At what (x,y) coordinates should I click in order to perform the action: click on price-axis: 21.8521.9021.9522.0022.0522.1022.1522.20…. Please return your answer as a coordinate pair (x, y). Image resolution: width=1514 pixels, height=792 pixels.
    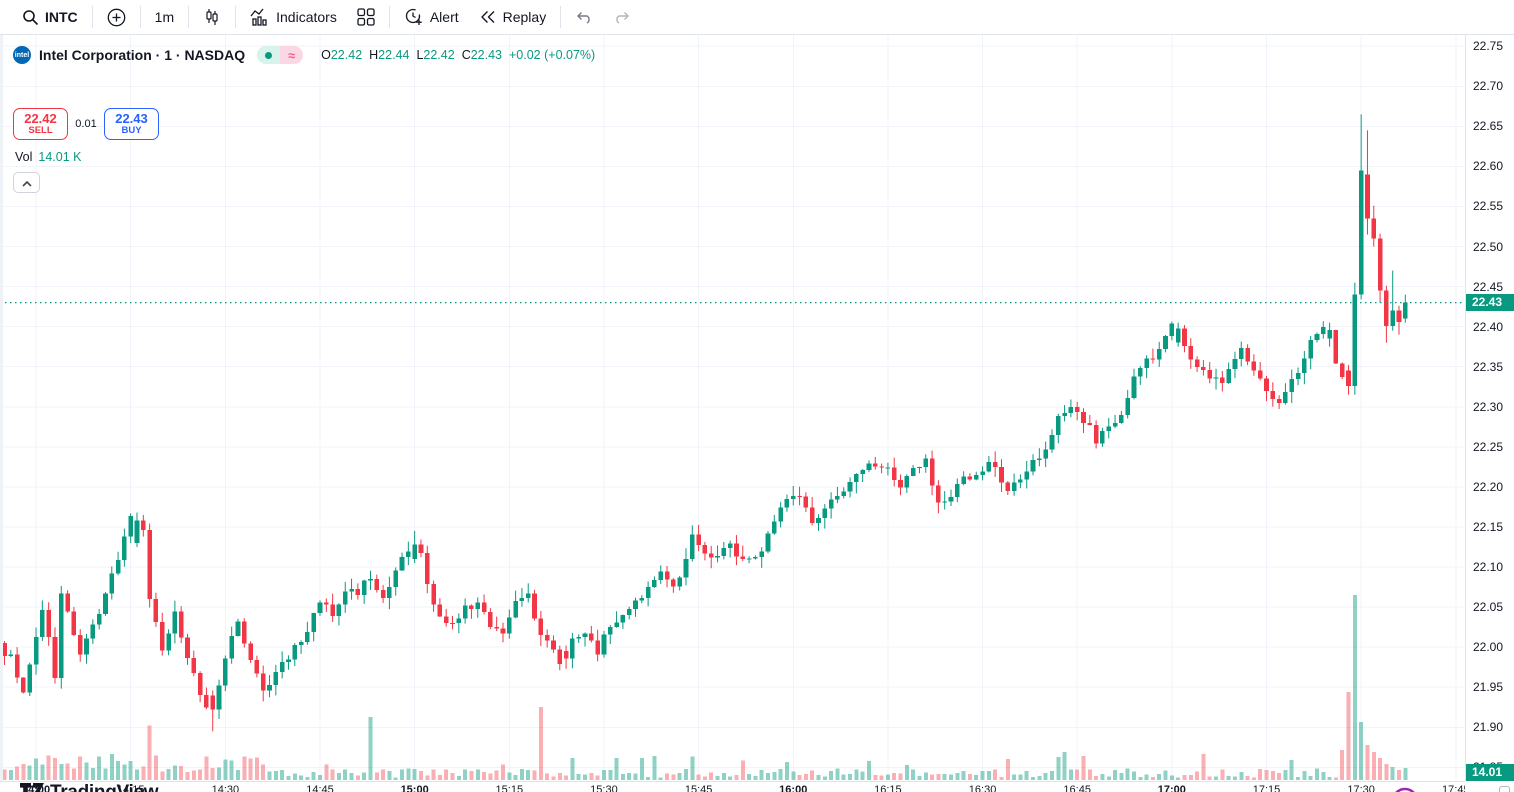
    Looking at the image, I should click on (1489, 413).